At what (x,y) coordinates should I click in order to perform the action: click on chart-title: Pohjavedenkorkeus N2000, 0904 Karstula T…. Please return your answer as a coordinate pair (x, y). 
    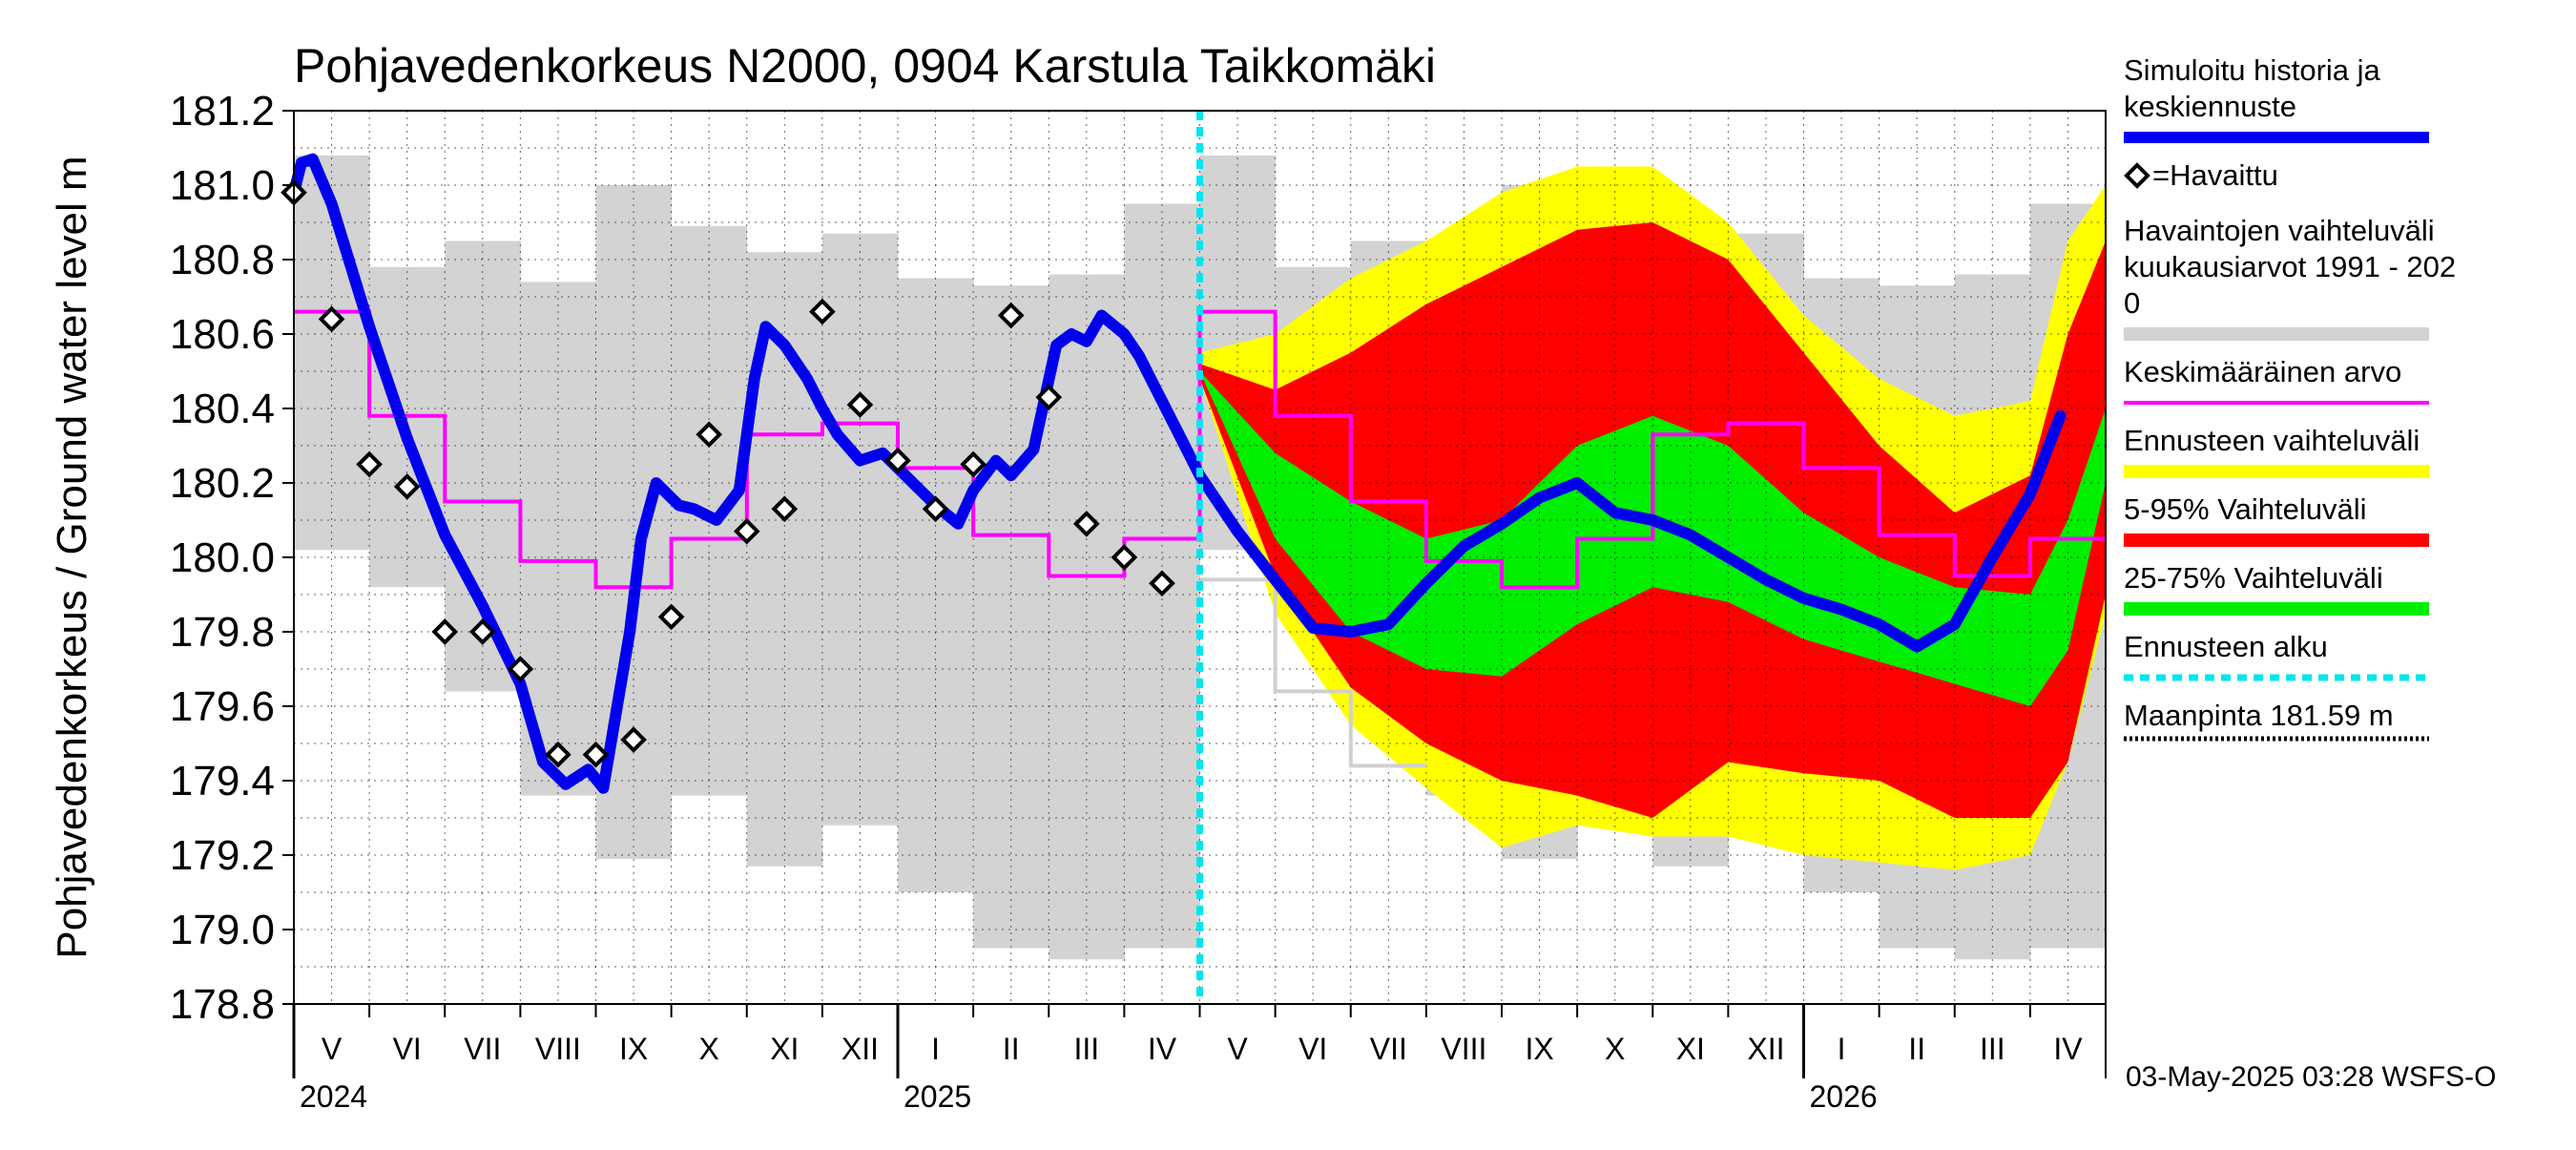
    Looking at the image, I should click on (865, 66).